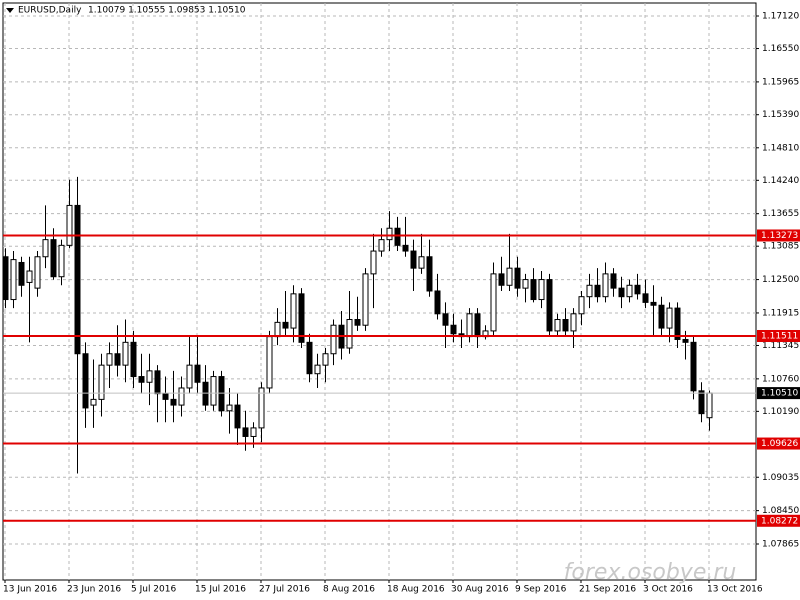 This screenshot has width=800, height=600. I want to click on y-tick-label: 1.10760, so click(780, 379).